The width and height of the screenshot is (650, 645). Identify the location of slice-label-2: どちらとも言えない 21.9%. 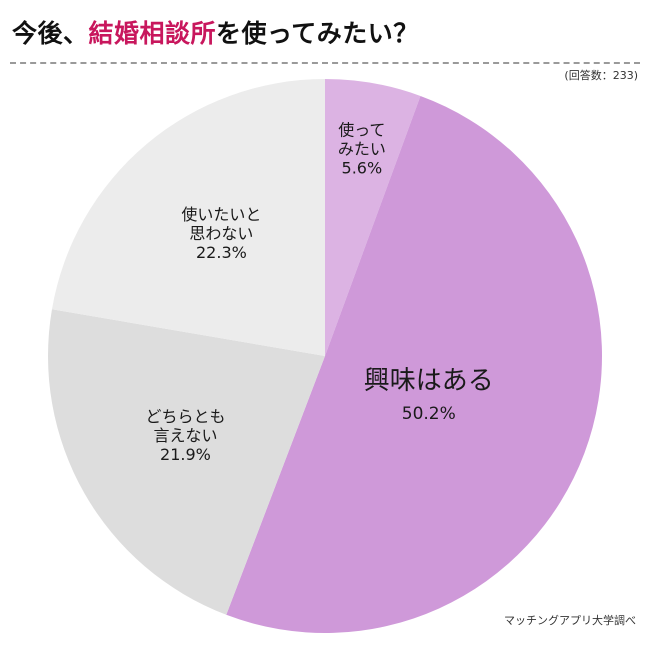
(185, 435).